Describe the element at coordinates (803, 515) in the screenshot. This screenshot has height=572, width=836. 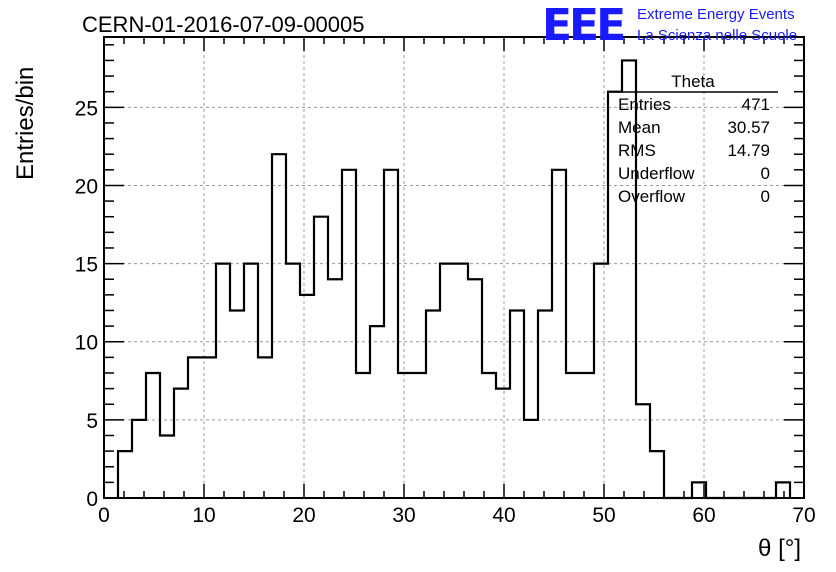
I see `x-tick-label: 70` at that location.